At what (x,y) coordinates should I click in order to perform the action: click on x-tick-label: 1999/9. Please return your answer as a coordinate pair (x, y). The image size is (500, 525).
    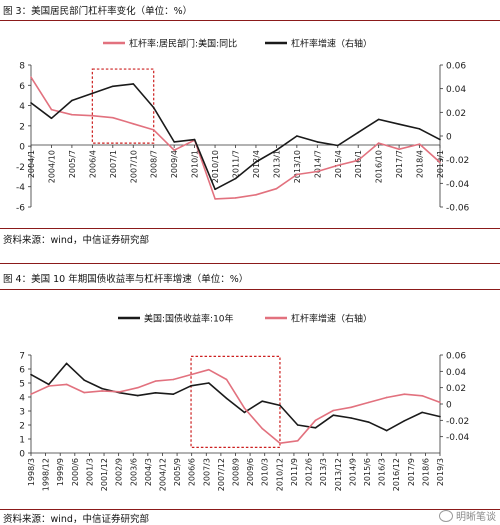
    Looking at the image, I should click on (60, 472).